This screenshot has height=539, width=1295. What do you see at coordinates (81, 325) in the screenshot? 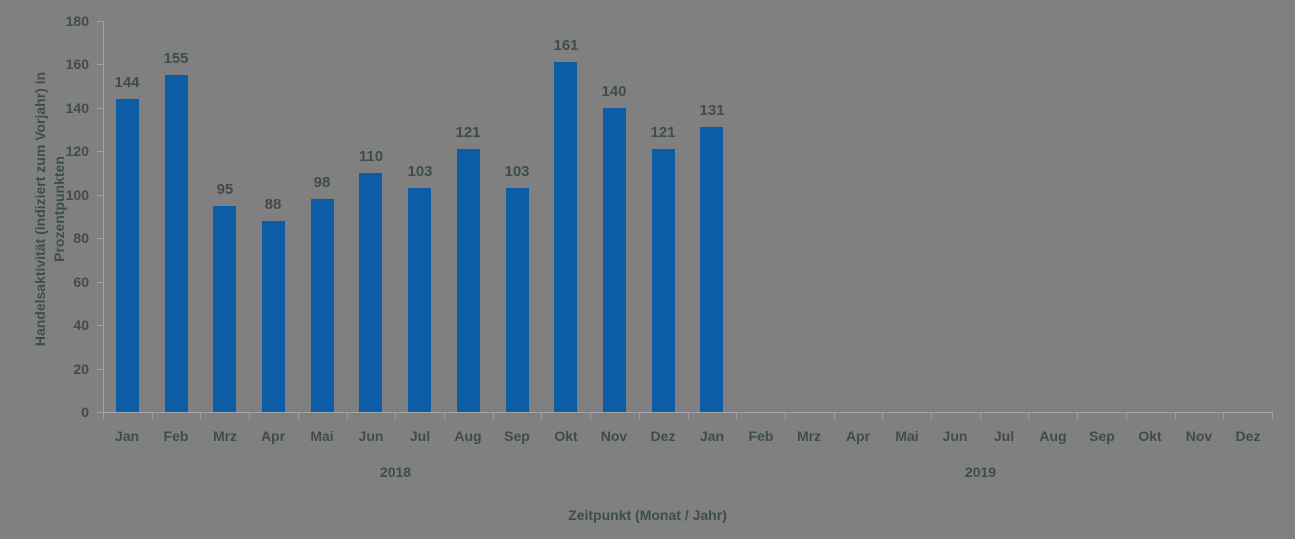
I see `y-tick-label: 40` at bounding box center [81, 325].